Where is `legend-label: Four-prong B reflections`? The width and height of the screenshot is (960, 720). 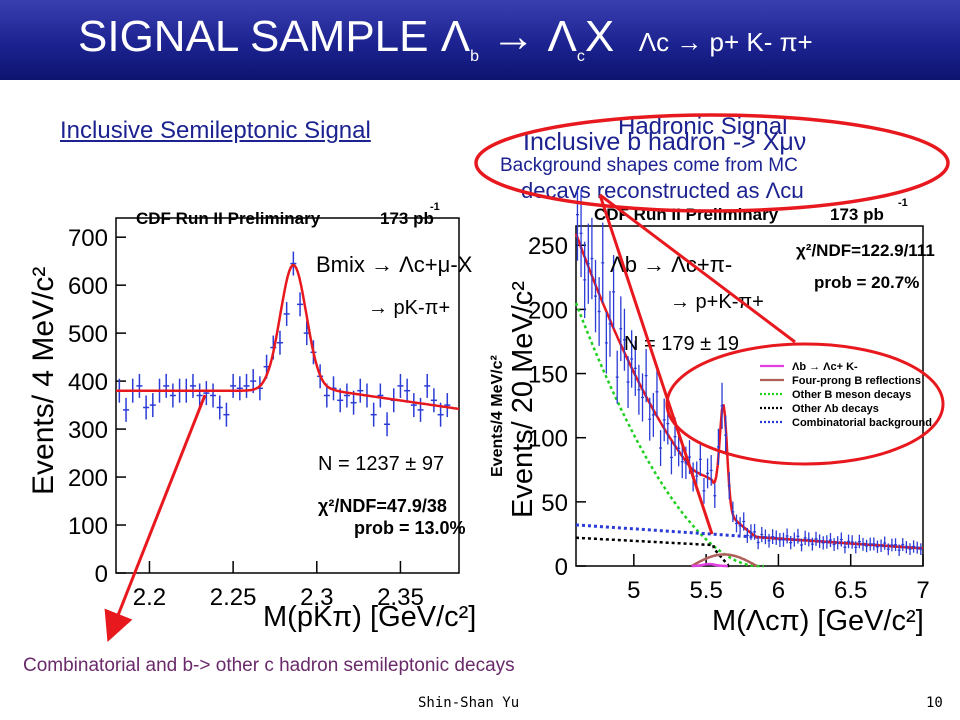
legend-label: Four-prong B reflections is located at coordinates (856, 381).